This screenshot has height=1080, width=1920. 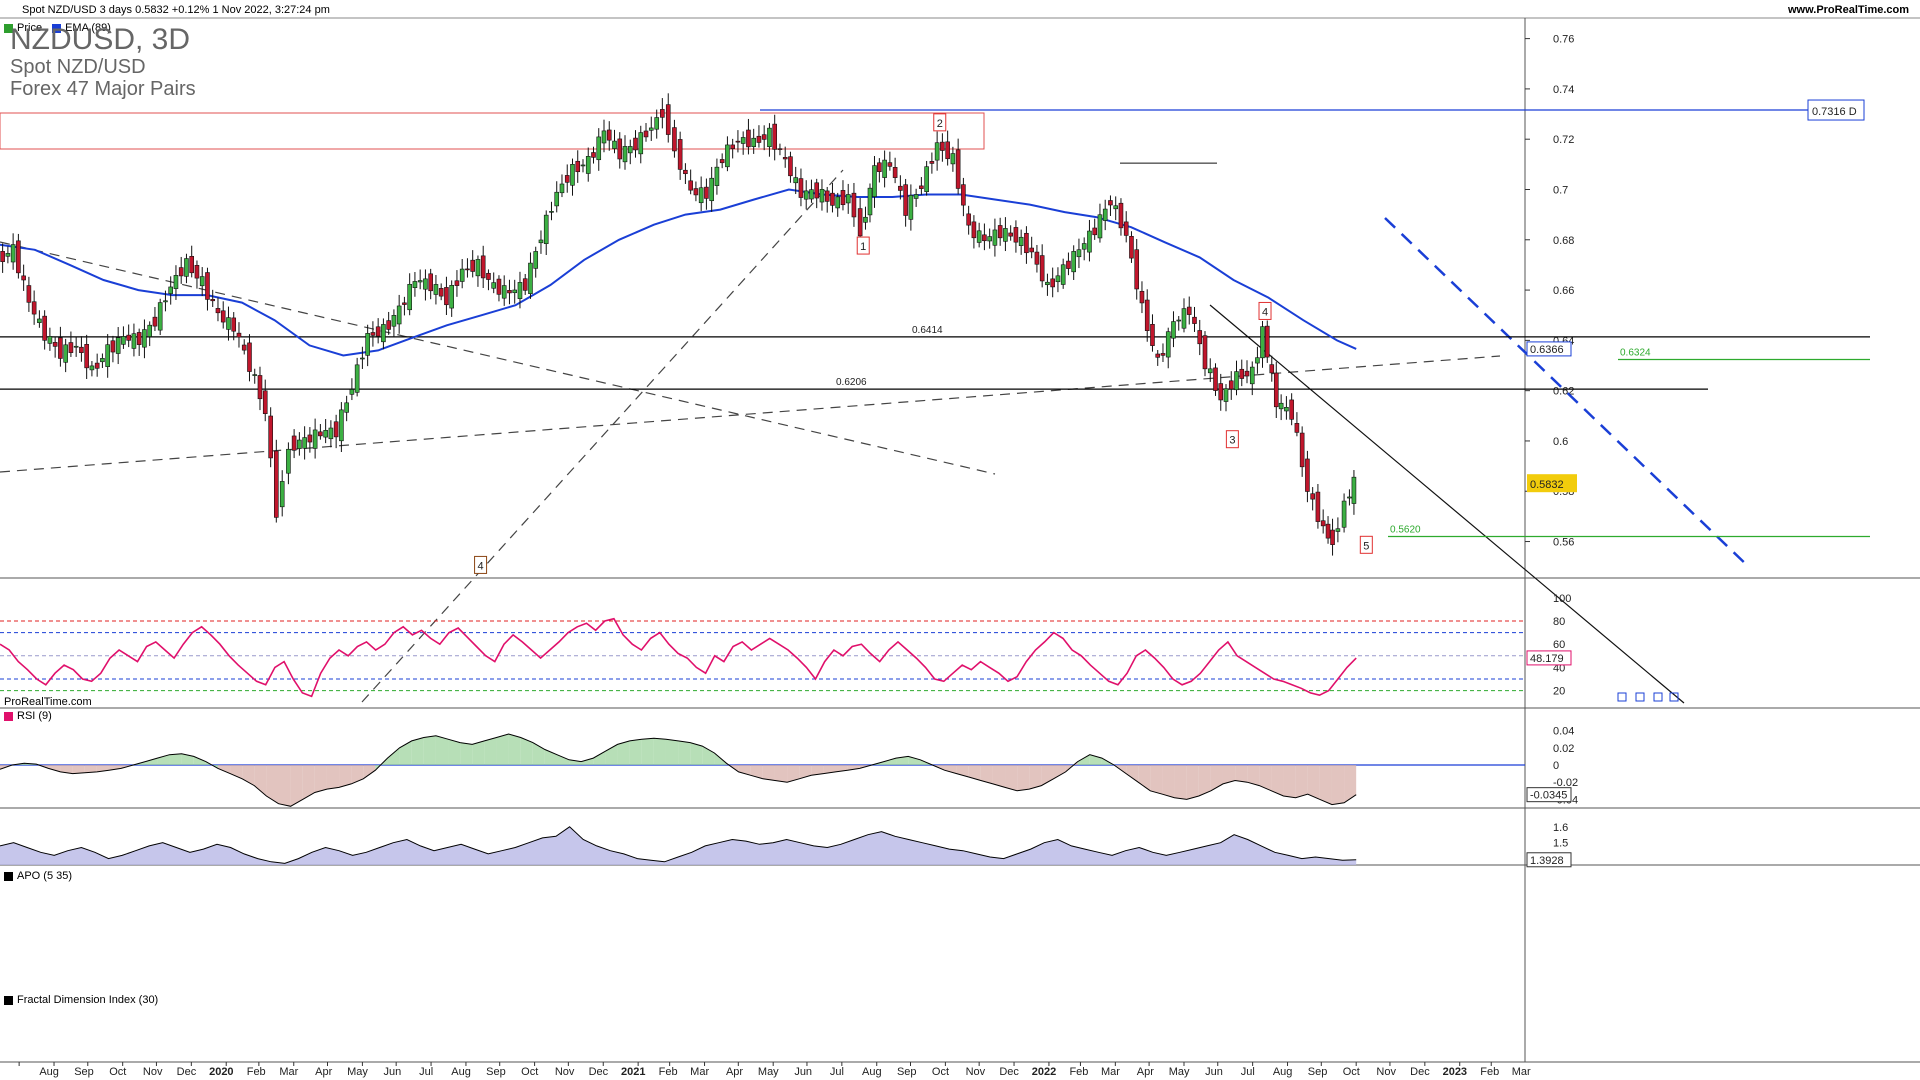 I want to click on support-trendline, so click(x=1447, y=504).